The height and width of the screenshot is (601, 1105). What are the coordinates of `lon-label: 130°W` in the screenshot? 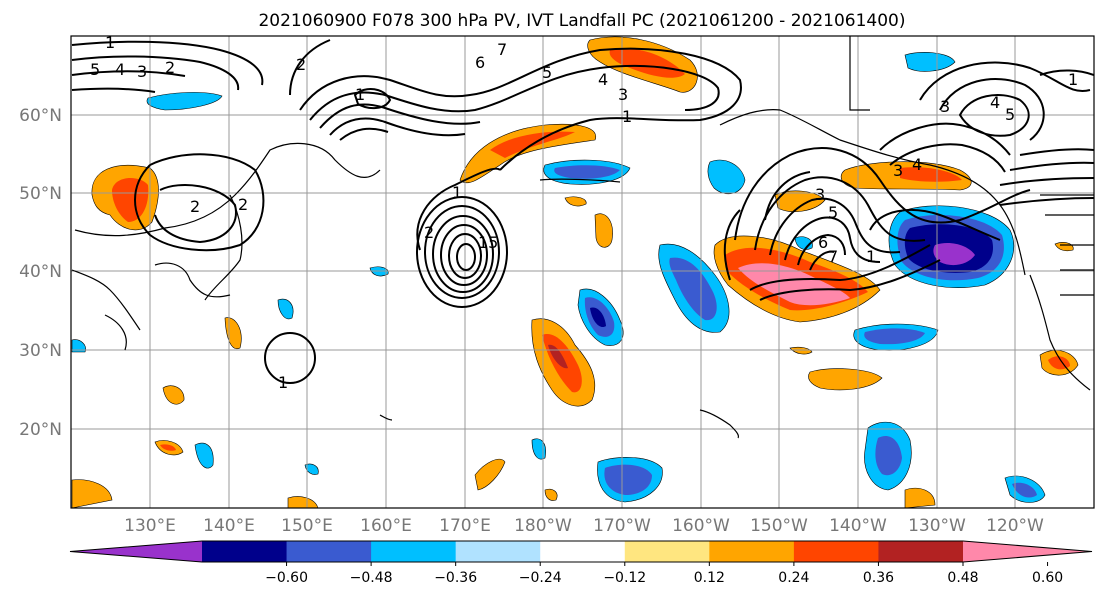 It's located at (937, 526).